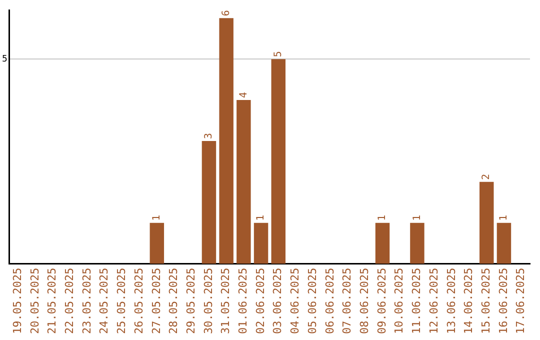 Image resolution: width=540 pixels, height=340 pixels. I want to click on x-tick-label: 13.06.2025, so click(451, 301).